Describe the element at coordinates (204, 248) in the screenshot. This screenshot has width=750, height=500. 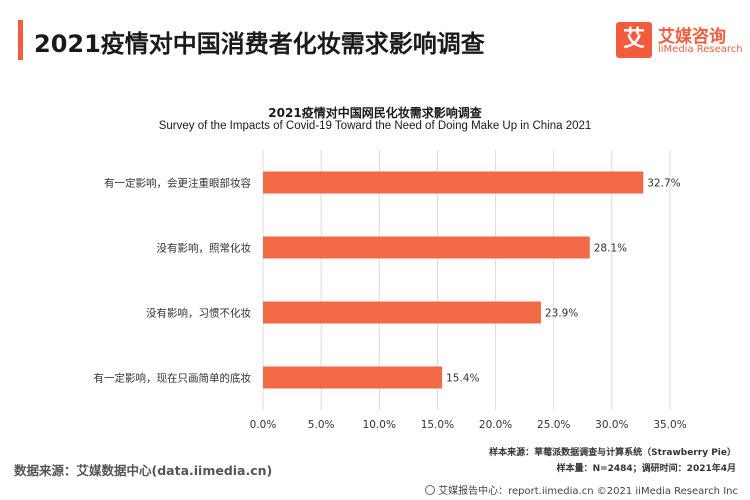
I see `category-label: 没有影响，照常化妆` at that location.